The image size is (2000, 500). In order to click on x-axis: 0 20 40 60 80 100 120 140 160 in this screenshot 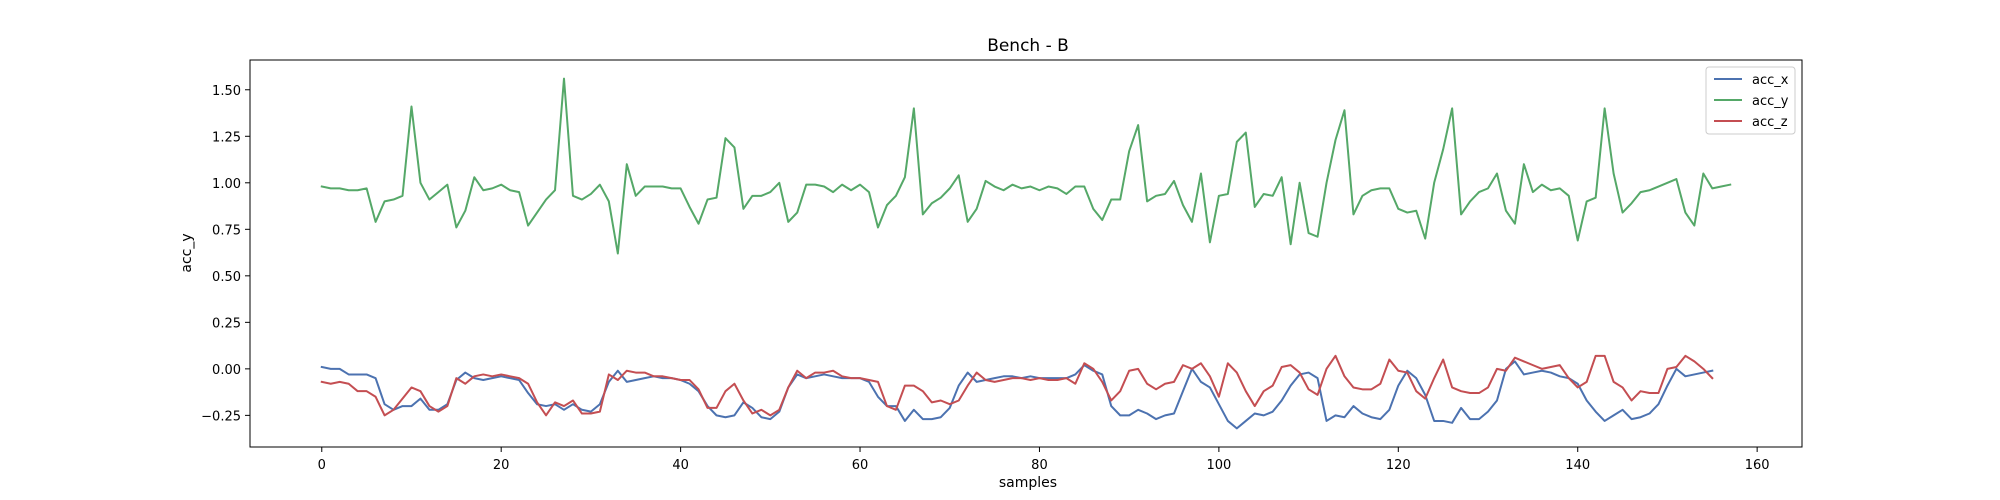, I will do `click(1044, 460)`.